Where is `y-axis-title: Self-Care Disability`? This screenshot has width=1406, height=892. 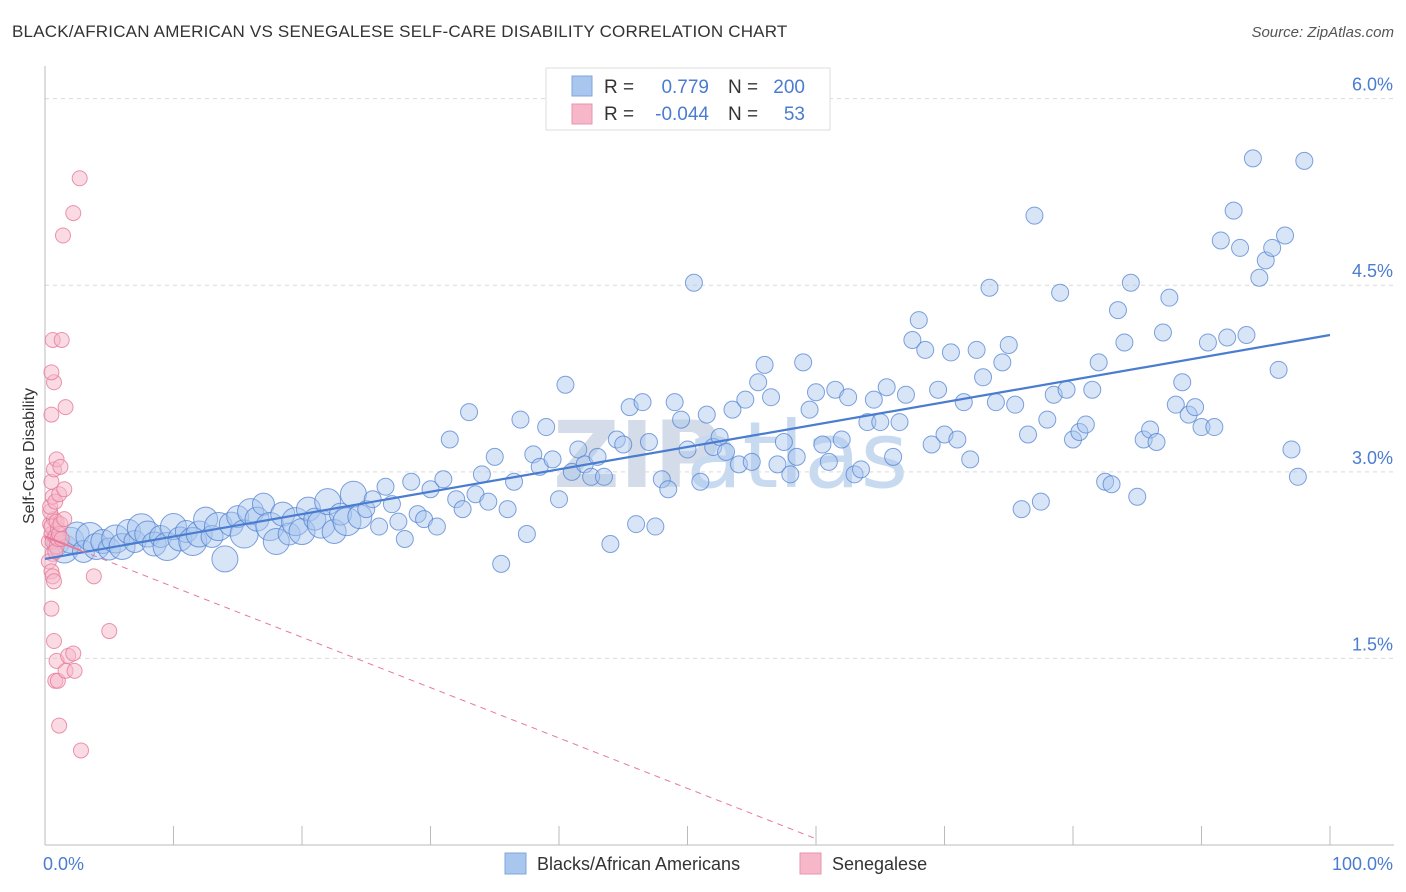
y-axis-title: Self-Care Disability is located at coordinates (29, 456).